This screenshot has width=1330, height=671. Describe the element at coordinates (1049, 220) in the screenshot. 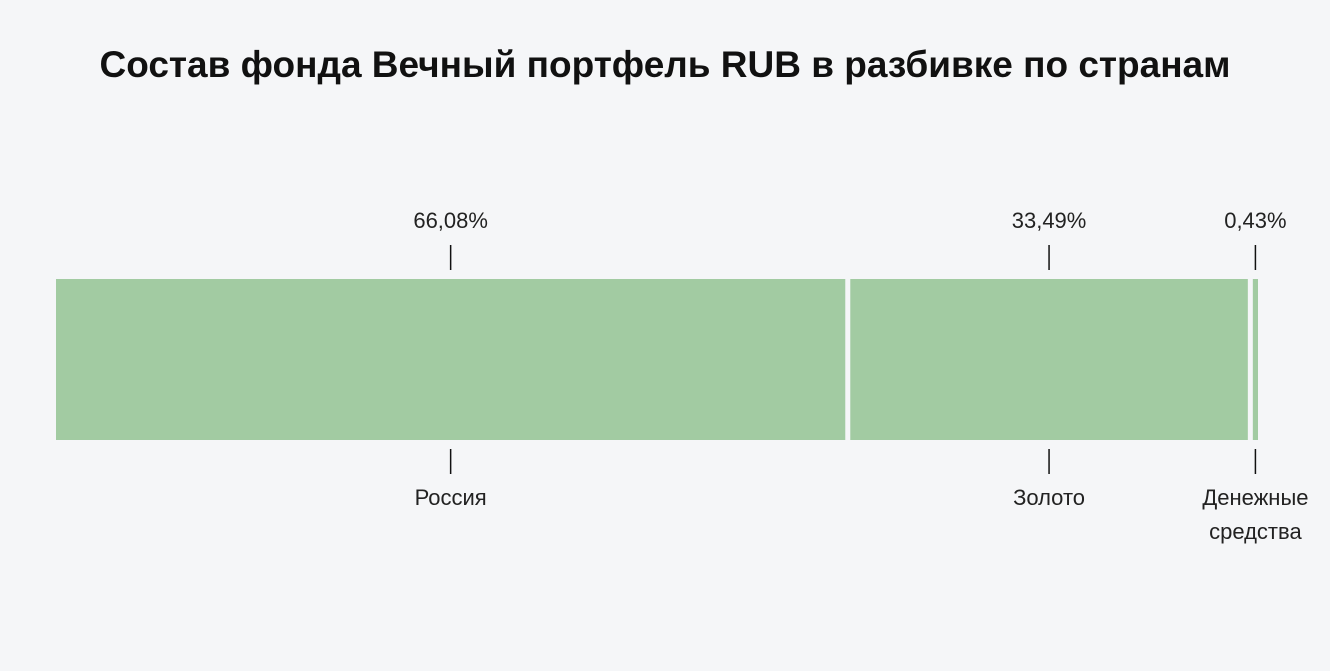

I see `value-label: 33,49%` at that location.